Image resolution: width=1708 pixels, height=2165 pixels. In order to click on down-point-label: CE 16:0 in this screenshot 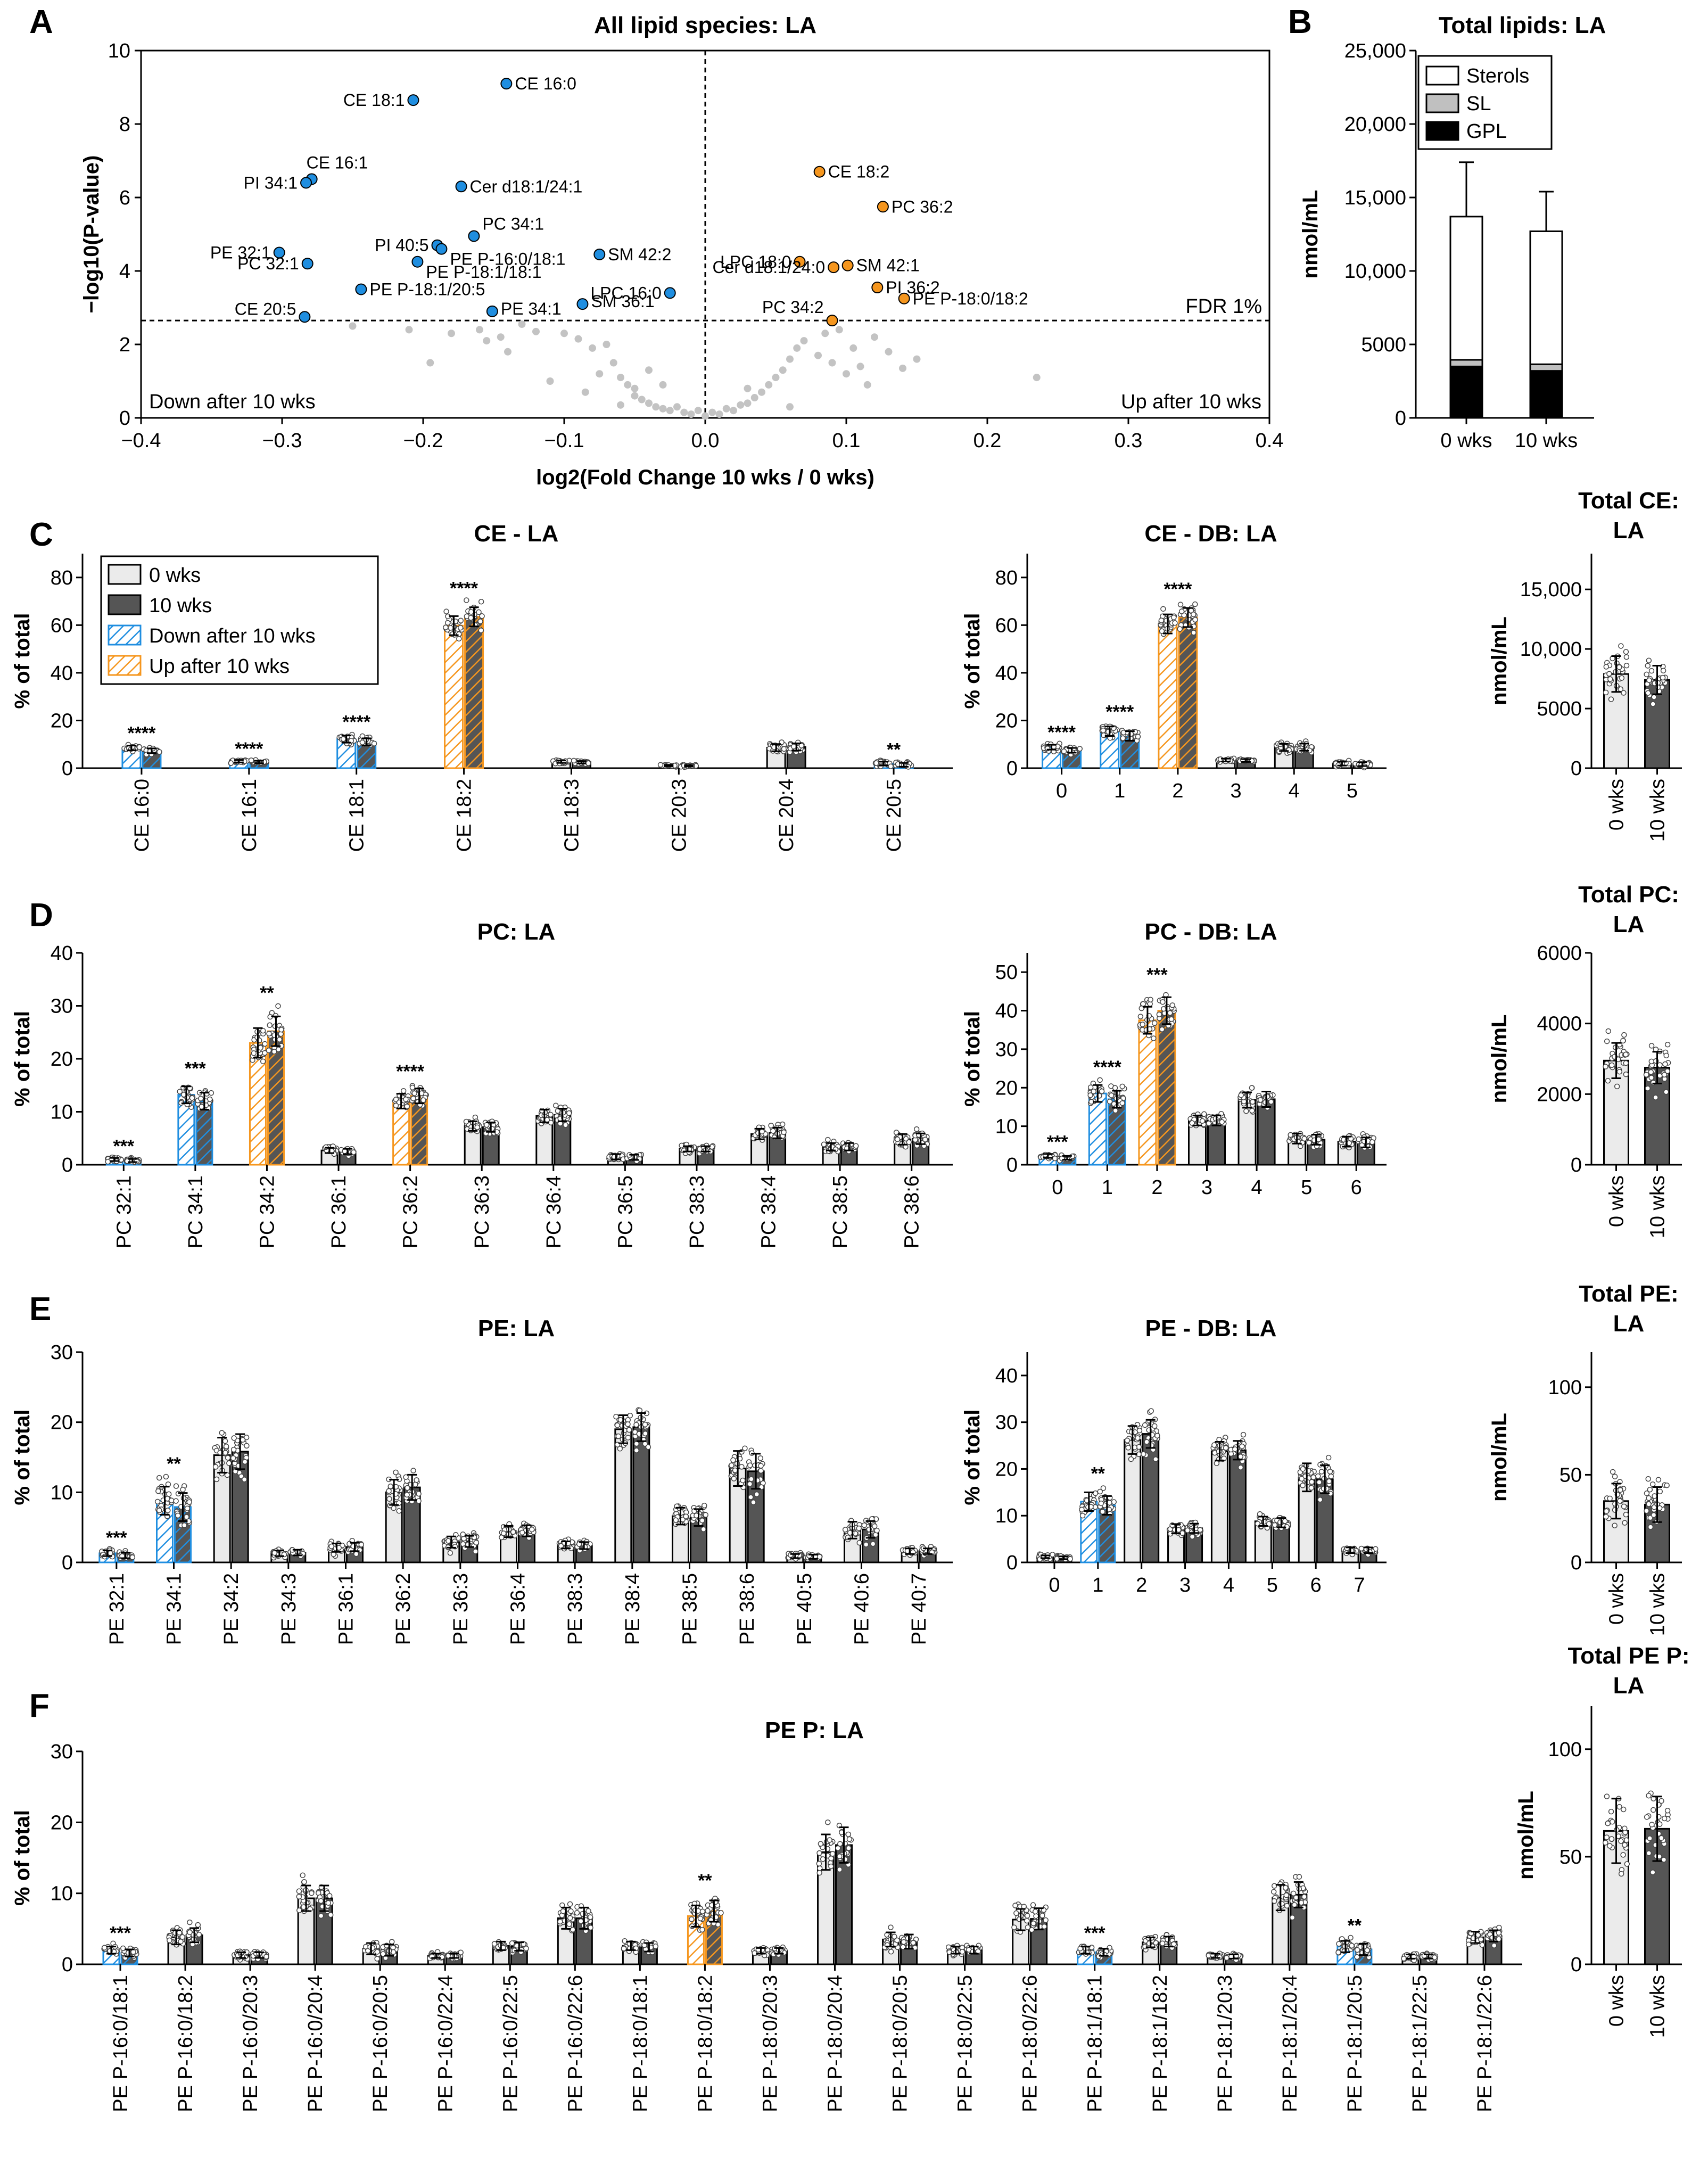, I will do `click(545, 83)`.